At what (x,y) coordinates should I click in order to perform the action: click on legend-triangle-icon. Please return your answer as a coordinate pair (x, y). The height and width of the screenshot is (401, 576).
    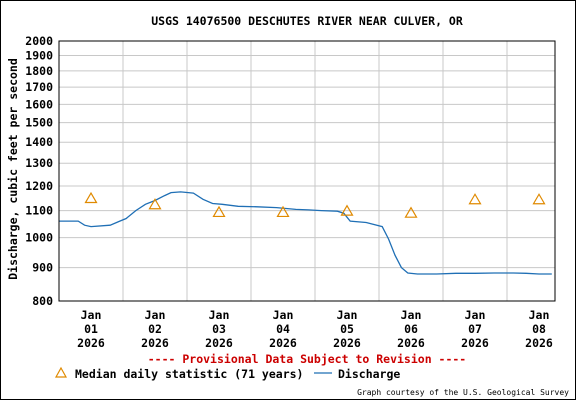
    Looking at the image, I should click on (61, 372).